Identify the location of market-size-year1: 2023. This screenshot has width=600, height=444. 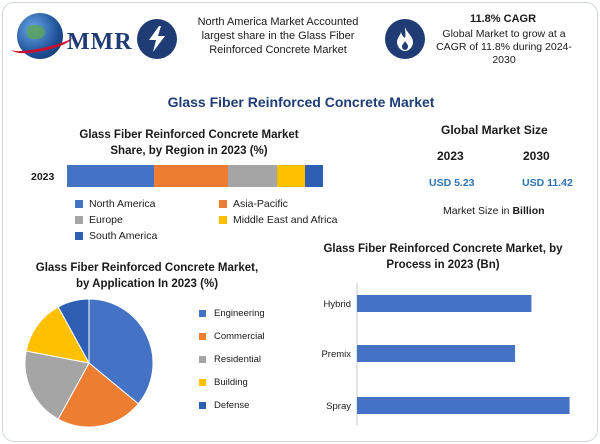
(450, 156).